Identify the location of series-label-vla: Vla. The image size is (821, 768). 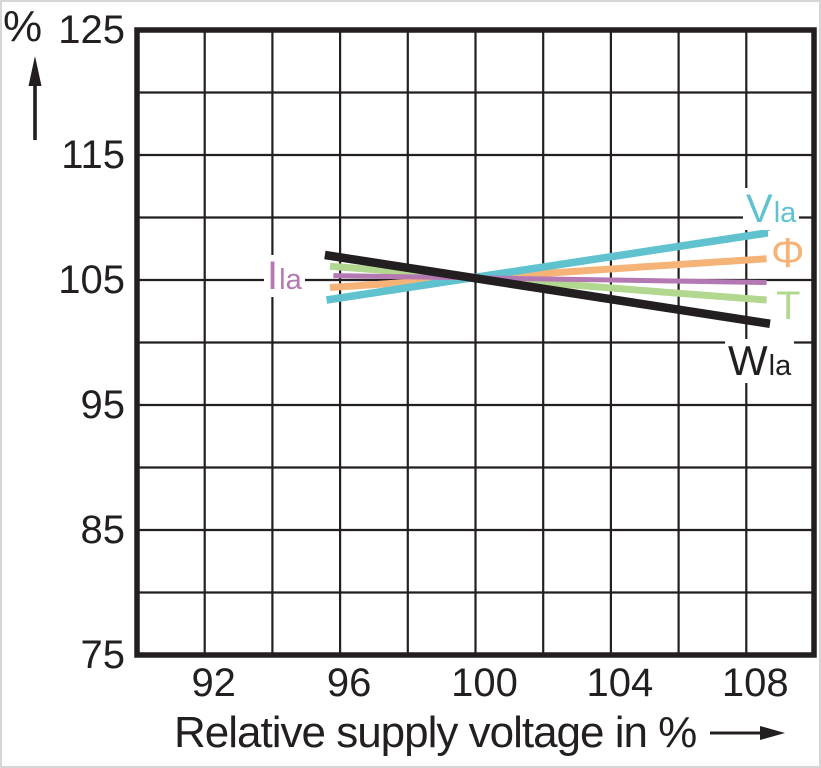
(771, 209).